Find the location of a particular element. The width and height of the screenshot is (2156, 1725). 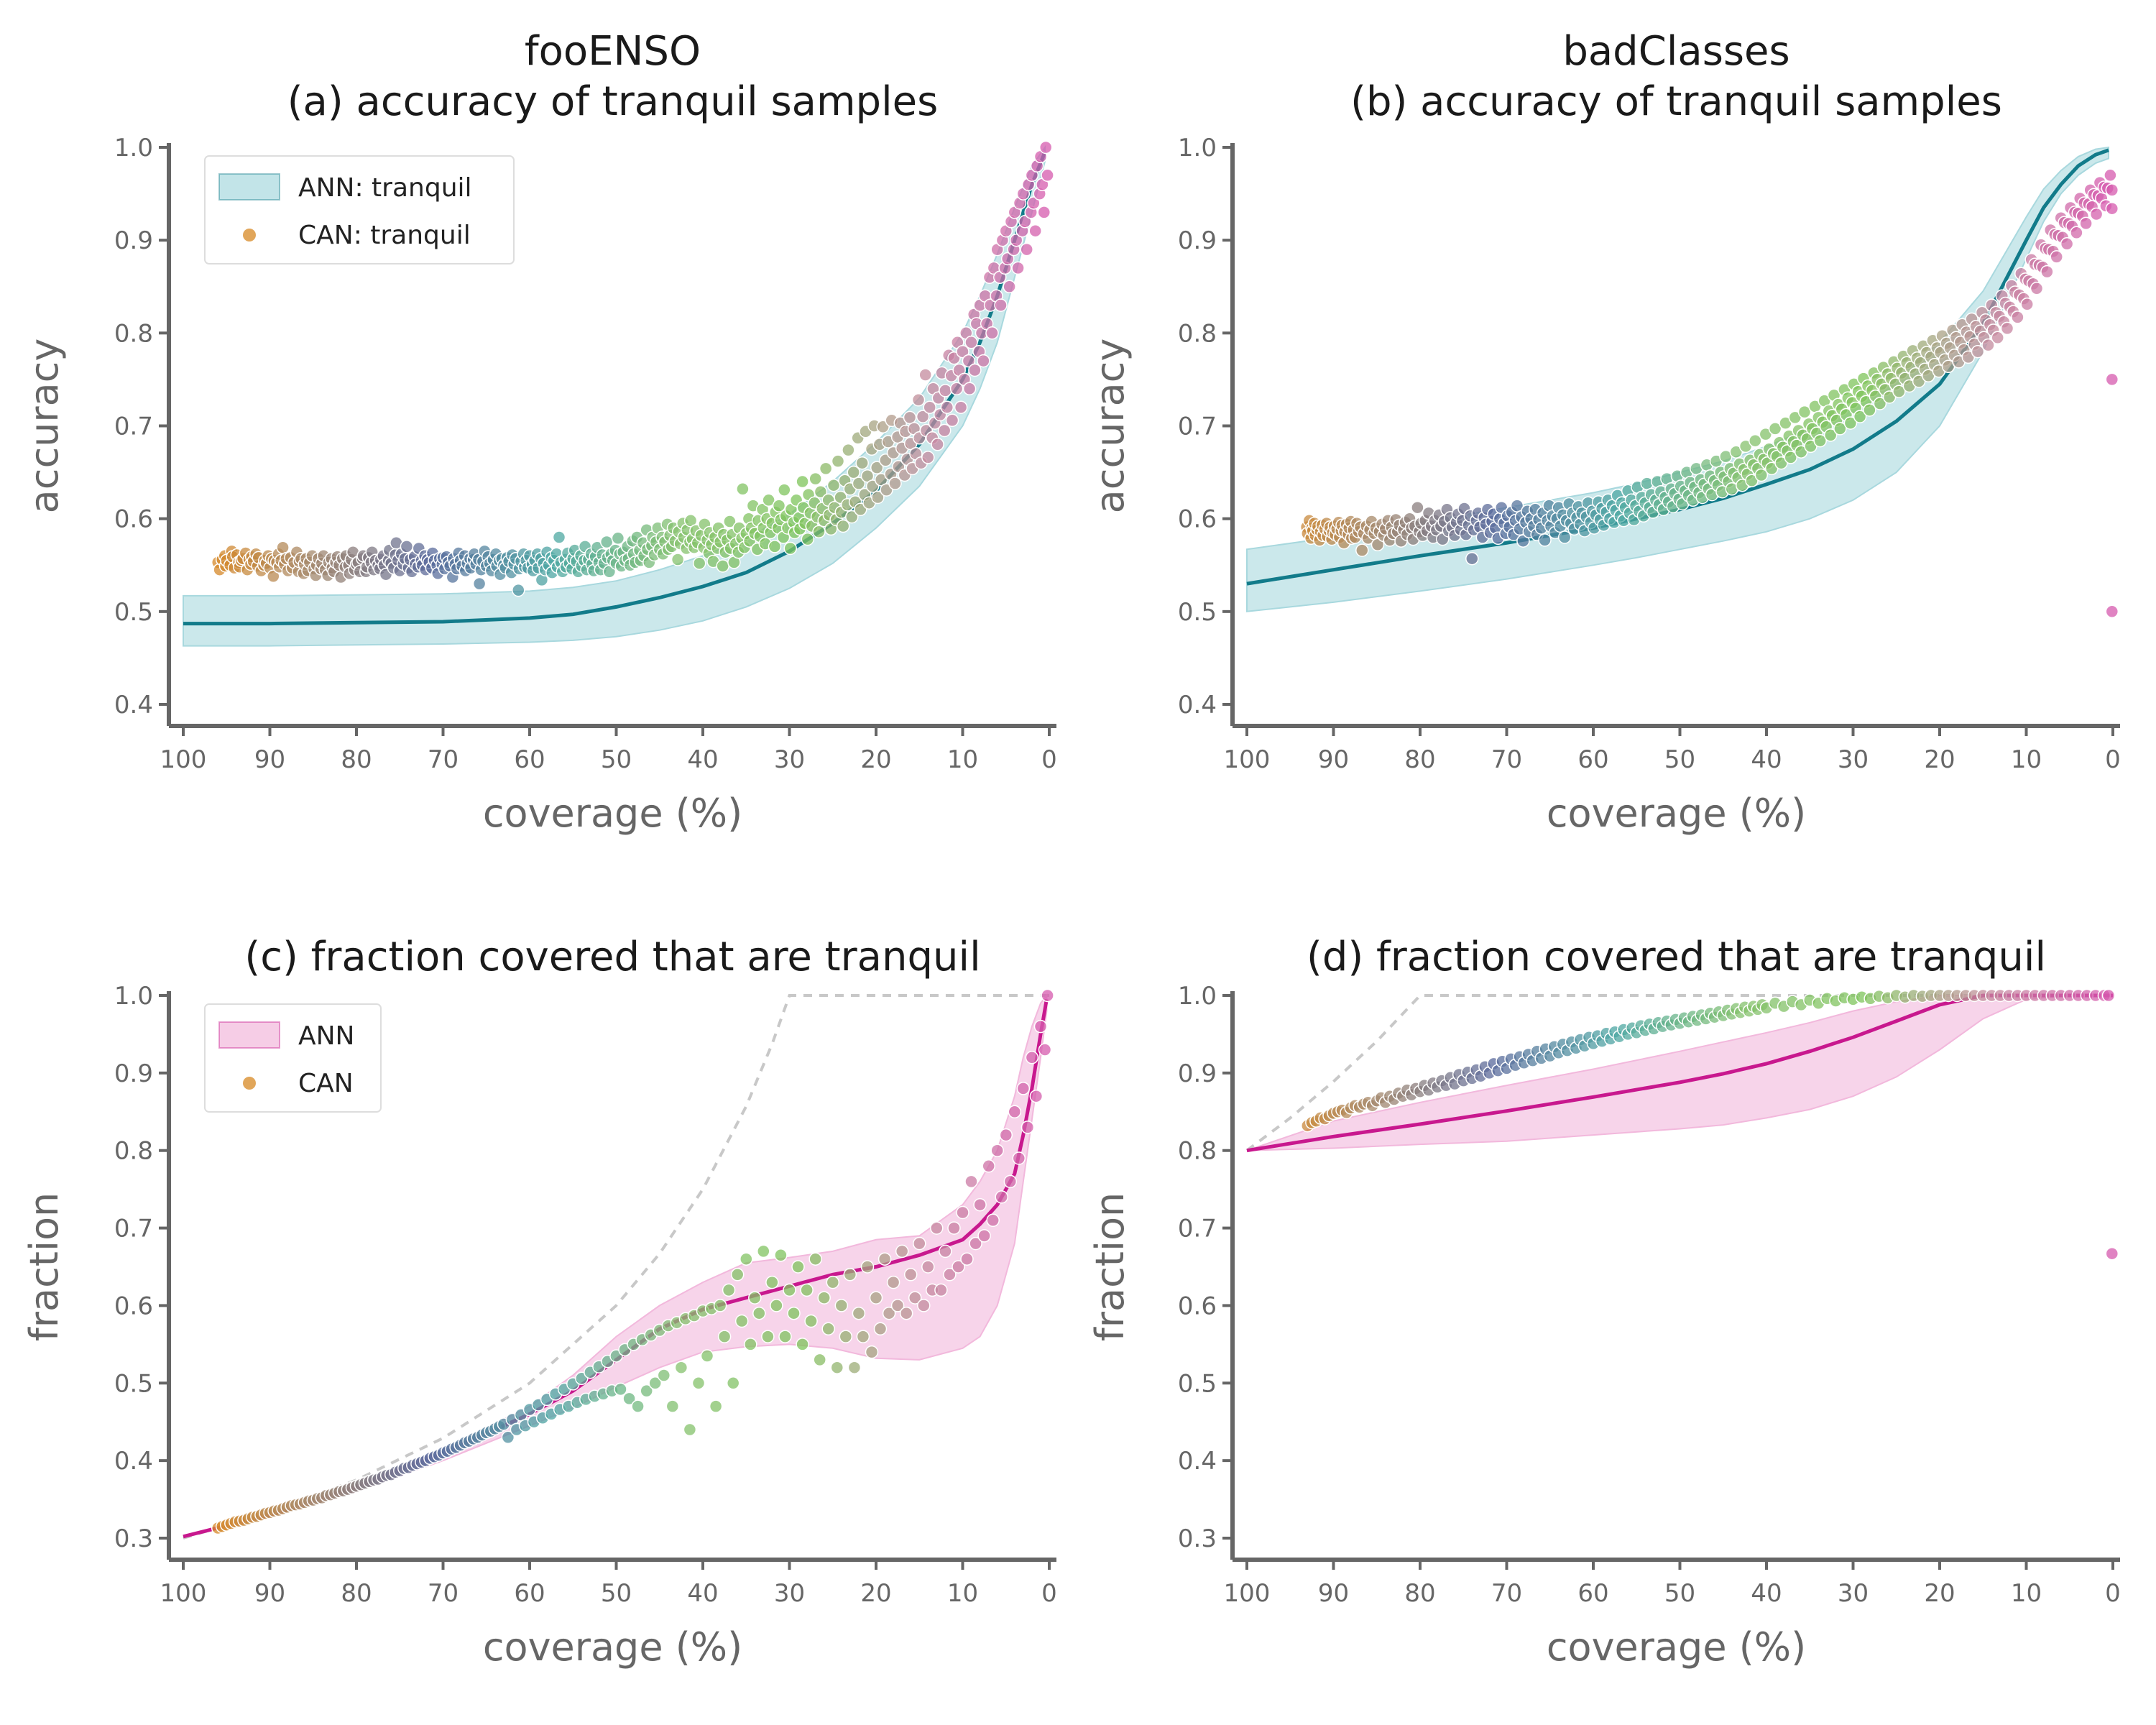

legend-label-ann: ANN is located at coordinates (326, 1036).